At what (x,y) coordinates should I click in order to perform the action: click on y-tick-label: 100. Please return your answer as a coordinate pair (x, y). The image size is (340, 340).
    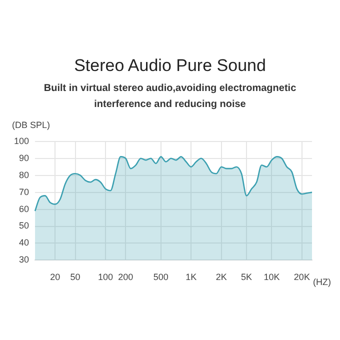
    Looking at the image, I should click on (22, 141).